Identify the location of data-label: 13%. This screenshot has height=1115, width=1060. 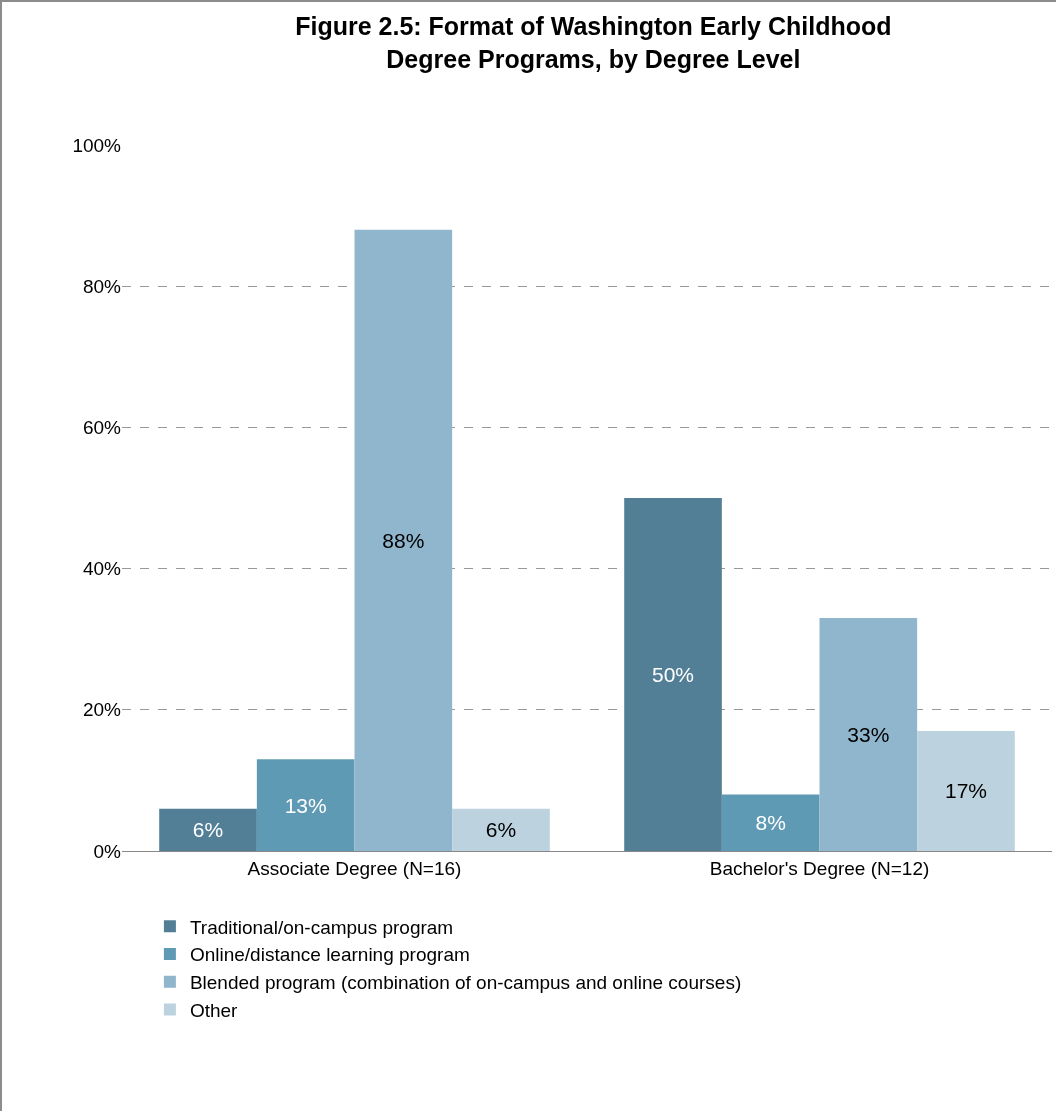
(305, 805).